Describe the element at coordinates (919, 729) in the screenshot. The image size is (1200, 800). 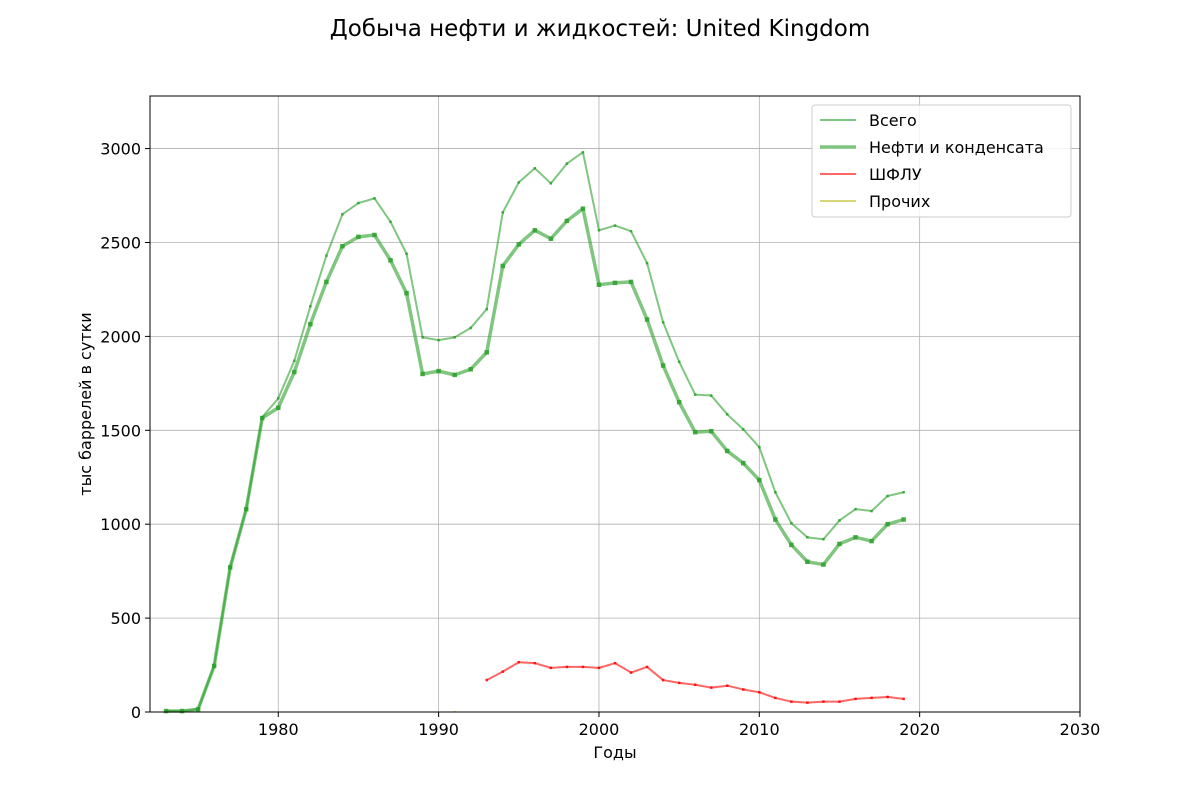
I see `x-tick-label: 2020` at that location.